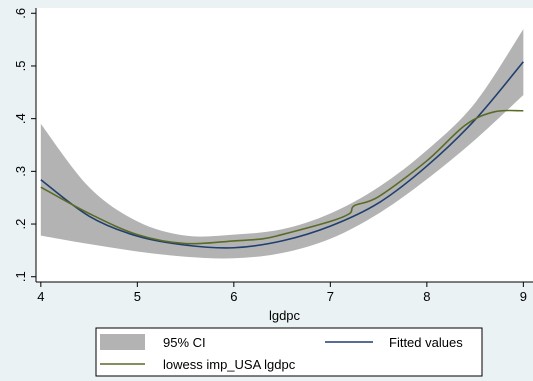 This screenshot has width=533, height=381. Describe the element at coordinates (20, 276) in the screenshot. I see `y-tick-label: .1` at that location.